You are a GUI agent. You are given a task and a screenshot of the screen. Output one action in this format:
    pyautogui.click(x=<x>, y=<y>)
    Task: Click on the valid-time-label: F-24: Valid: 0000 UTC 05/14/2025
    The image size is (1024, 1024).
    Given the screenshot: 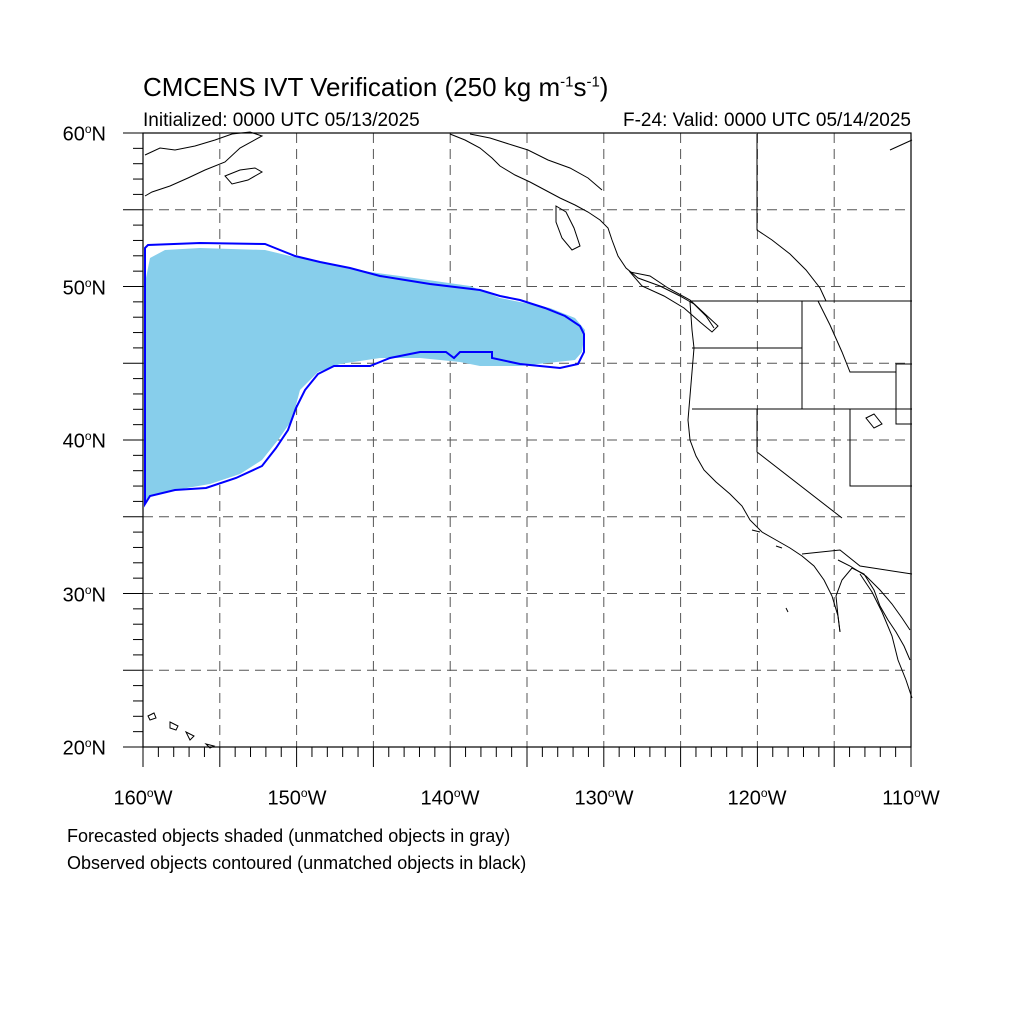 What is the action you would take?
    pyautogui.click(x=767, y=120)
    